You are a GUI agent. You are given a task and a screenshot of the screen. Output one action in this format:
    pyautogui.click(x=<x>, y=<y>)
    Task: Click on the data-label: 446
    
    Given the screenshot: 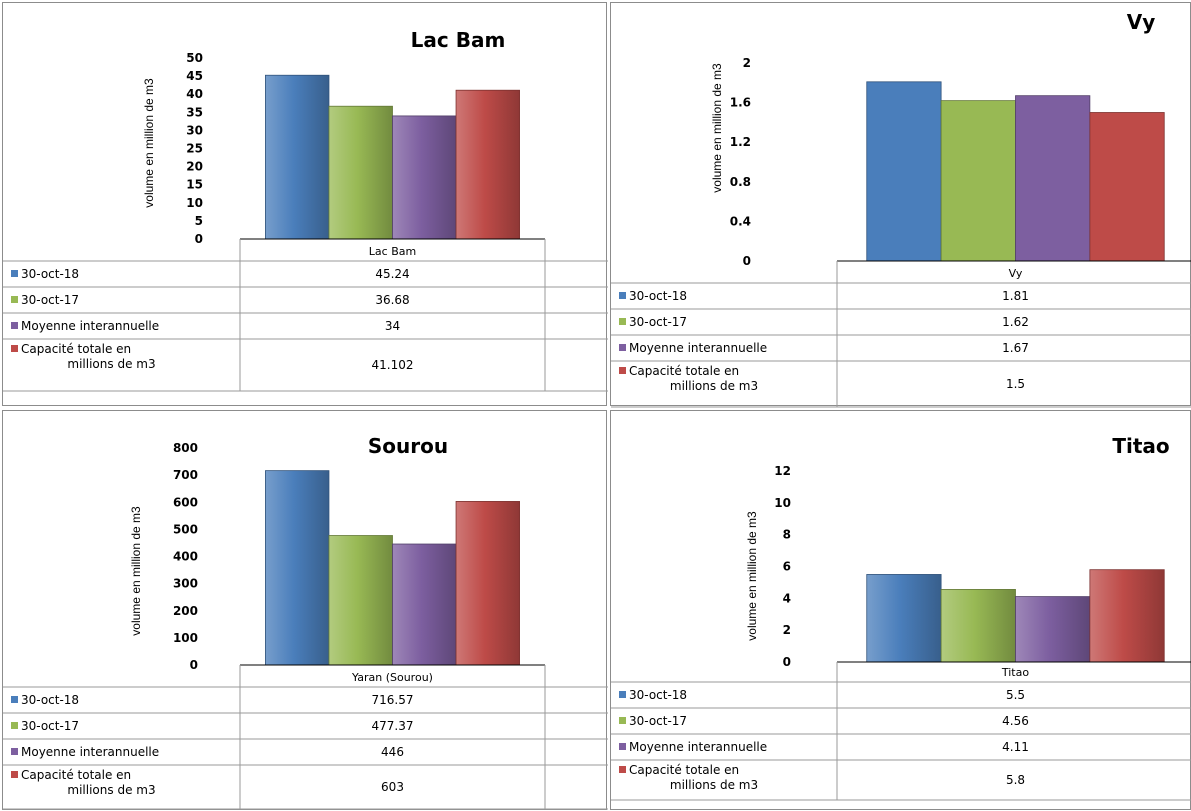 What is the action you would take?
    pyautogui.click(x=392, y=752)
    